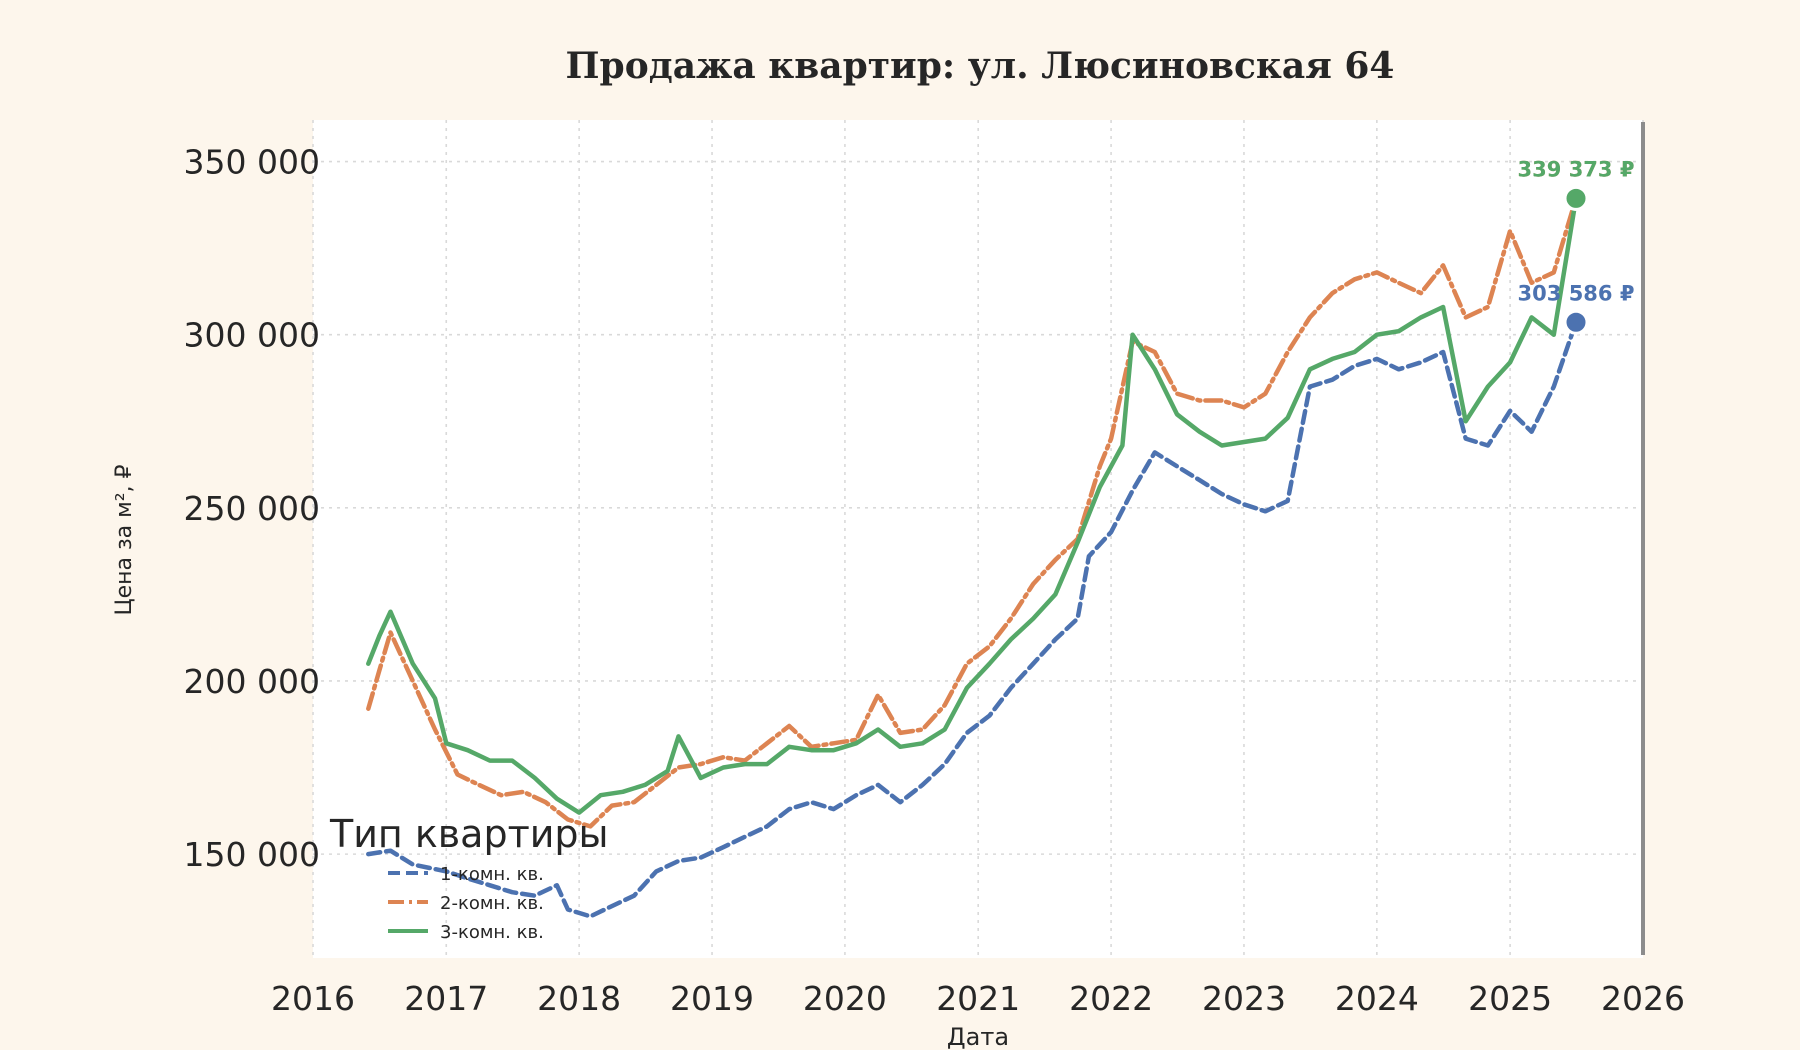 This screenshot has height=1050, width=1800. I want to click on x-tick-label: 2022, so click(1111, 998).